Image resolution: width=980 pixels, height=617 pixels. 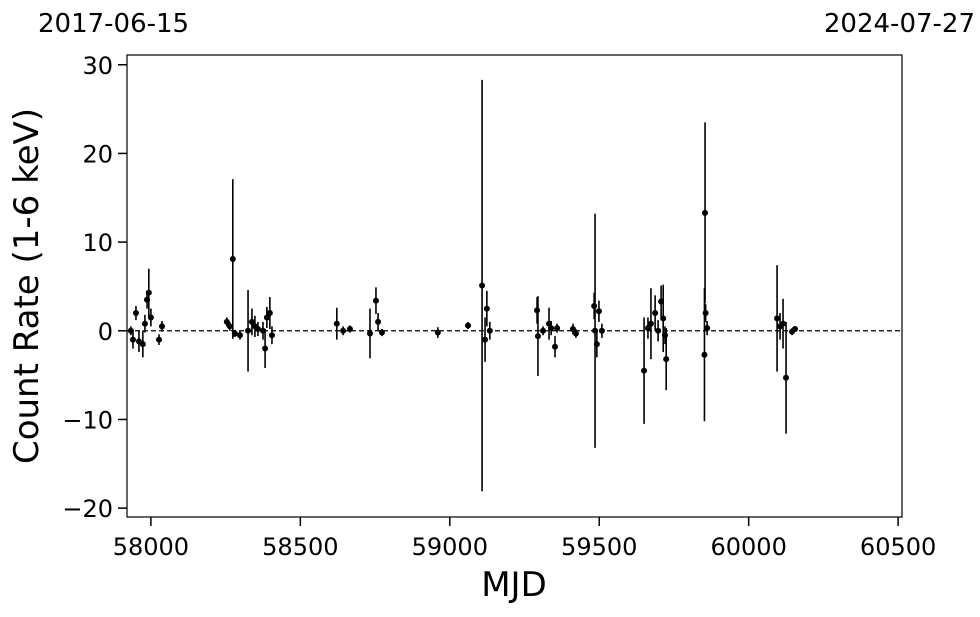 I want to click on x-tick-label: 60000, so click(x=748, y=547).